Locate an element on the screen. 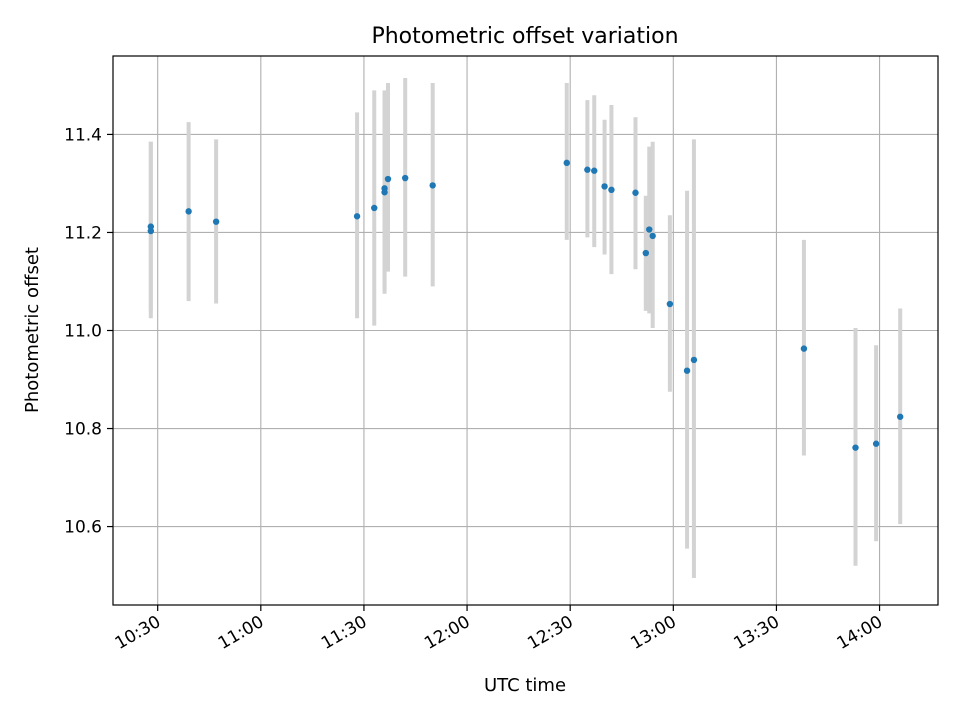  y-tick-label: 10.8 is located at coordinates (83, 430).